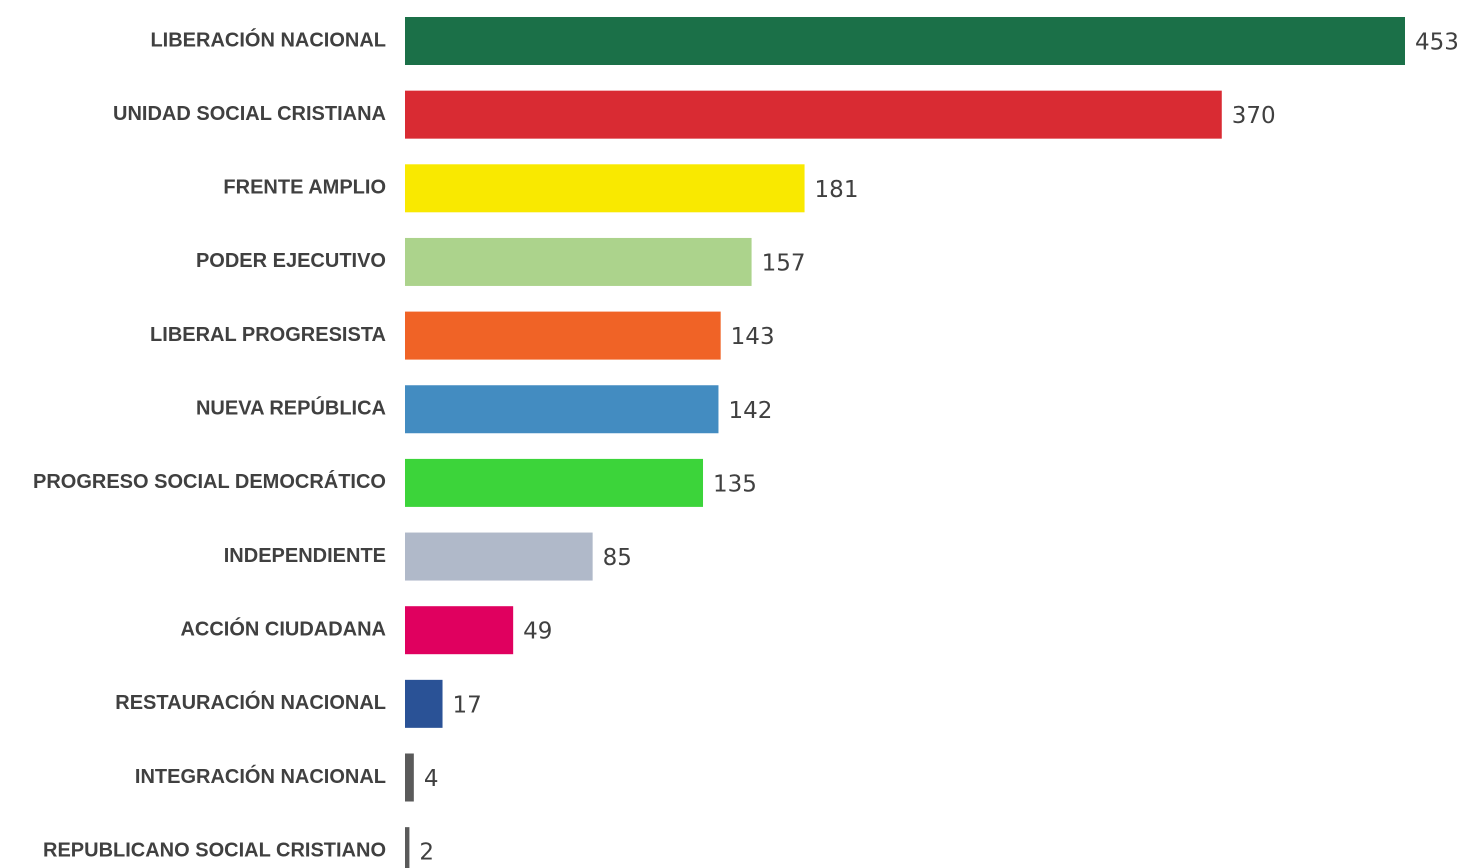 This screenshot has width=1460, height=868. I want to click on value-label: 157, so click(784, 263).